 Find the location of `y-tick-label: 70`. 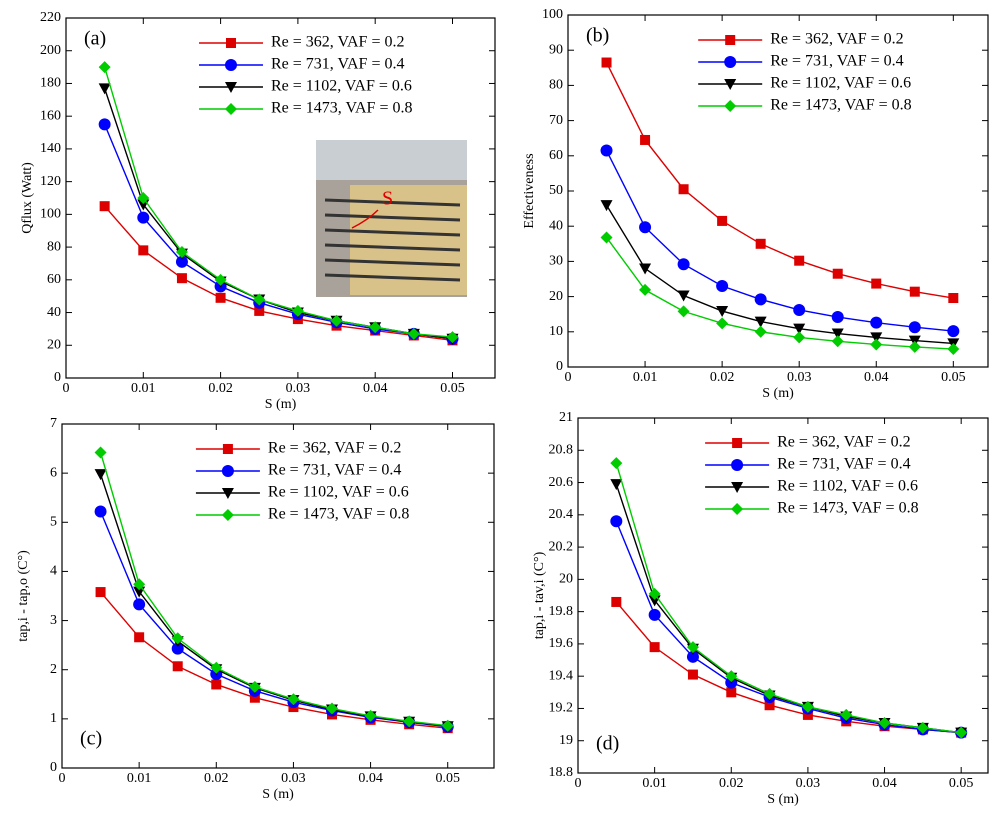

y-tick-label: 70 is located at coordinates (556, 120).